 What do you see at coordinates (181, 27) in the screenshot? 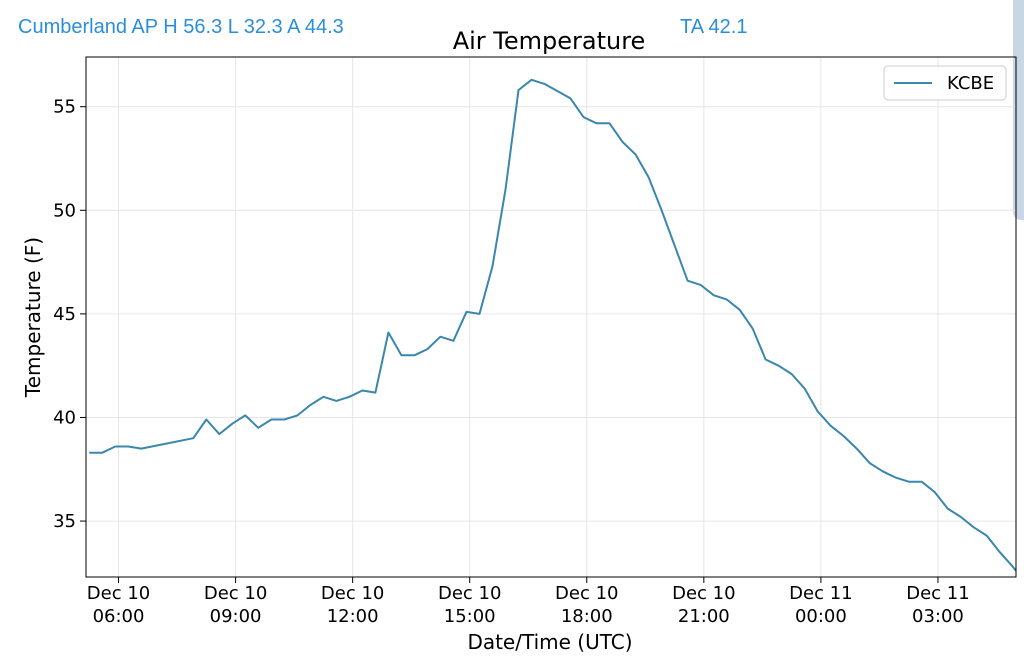
I see `station-summary-text: Cumberland AP H 56.3 L 32.3 A 44.3` at bounding box center [181, 27].